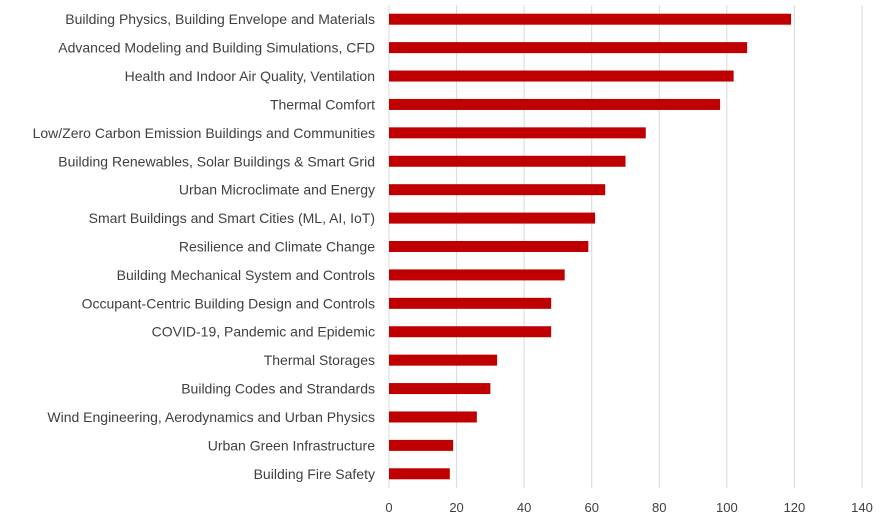  Describe the element at coordinates (591, 507) in the screenshot. I see `x-tick-label: 60` at that location.